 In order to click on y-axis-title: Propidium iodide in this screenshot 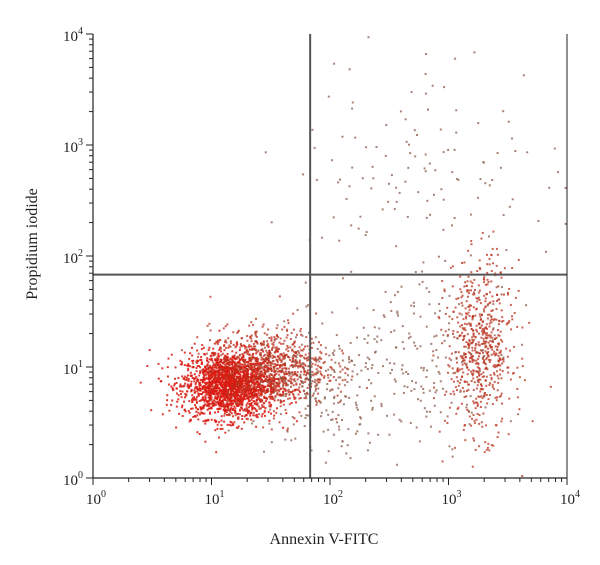, I will do `click(32, 244)`.